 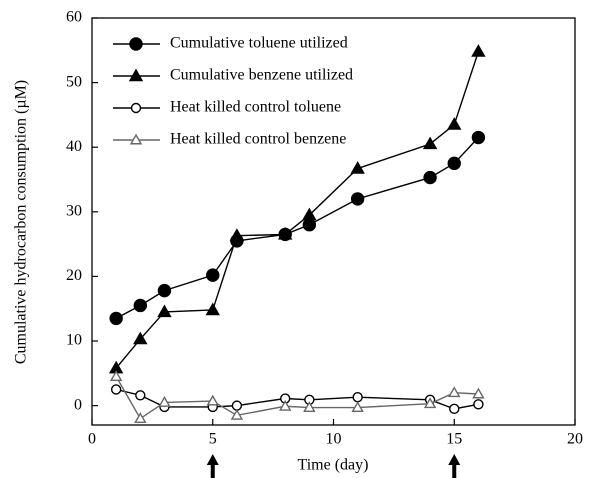 I want to click on legend-label: Cumulative benzene utilized, so click(x=261, y=75).